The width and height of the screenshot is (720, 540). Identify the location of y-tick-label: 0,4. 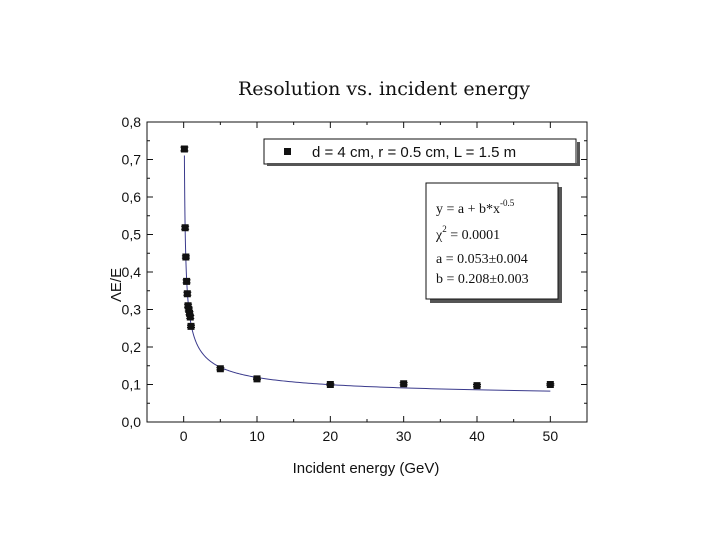
(132, 272).